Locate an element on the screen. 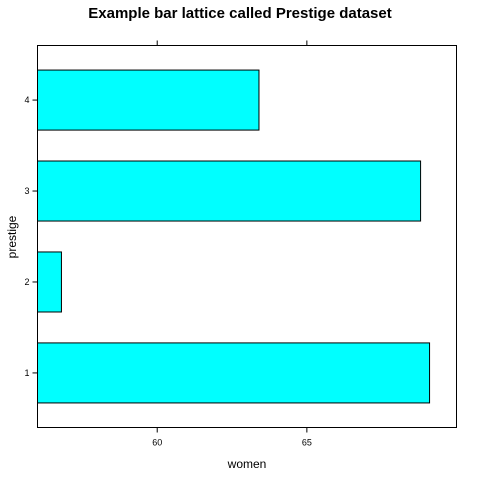  x-tick-label-60: 60 is located at coordinates (157, 443).